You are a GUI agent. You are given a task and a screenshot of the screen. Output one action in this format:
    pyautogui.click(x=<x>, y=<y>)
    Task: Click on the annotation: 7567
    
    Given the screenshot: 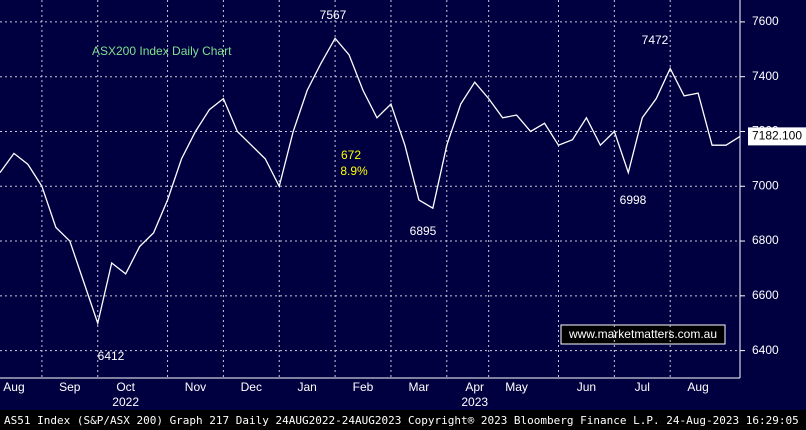 What is the action you would take?
    pyautogui.click(x=333, y=15)
    